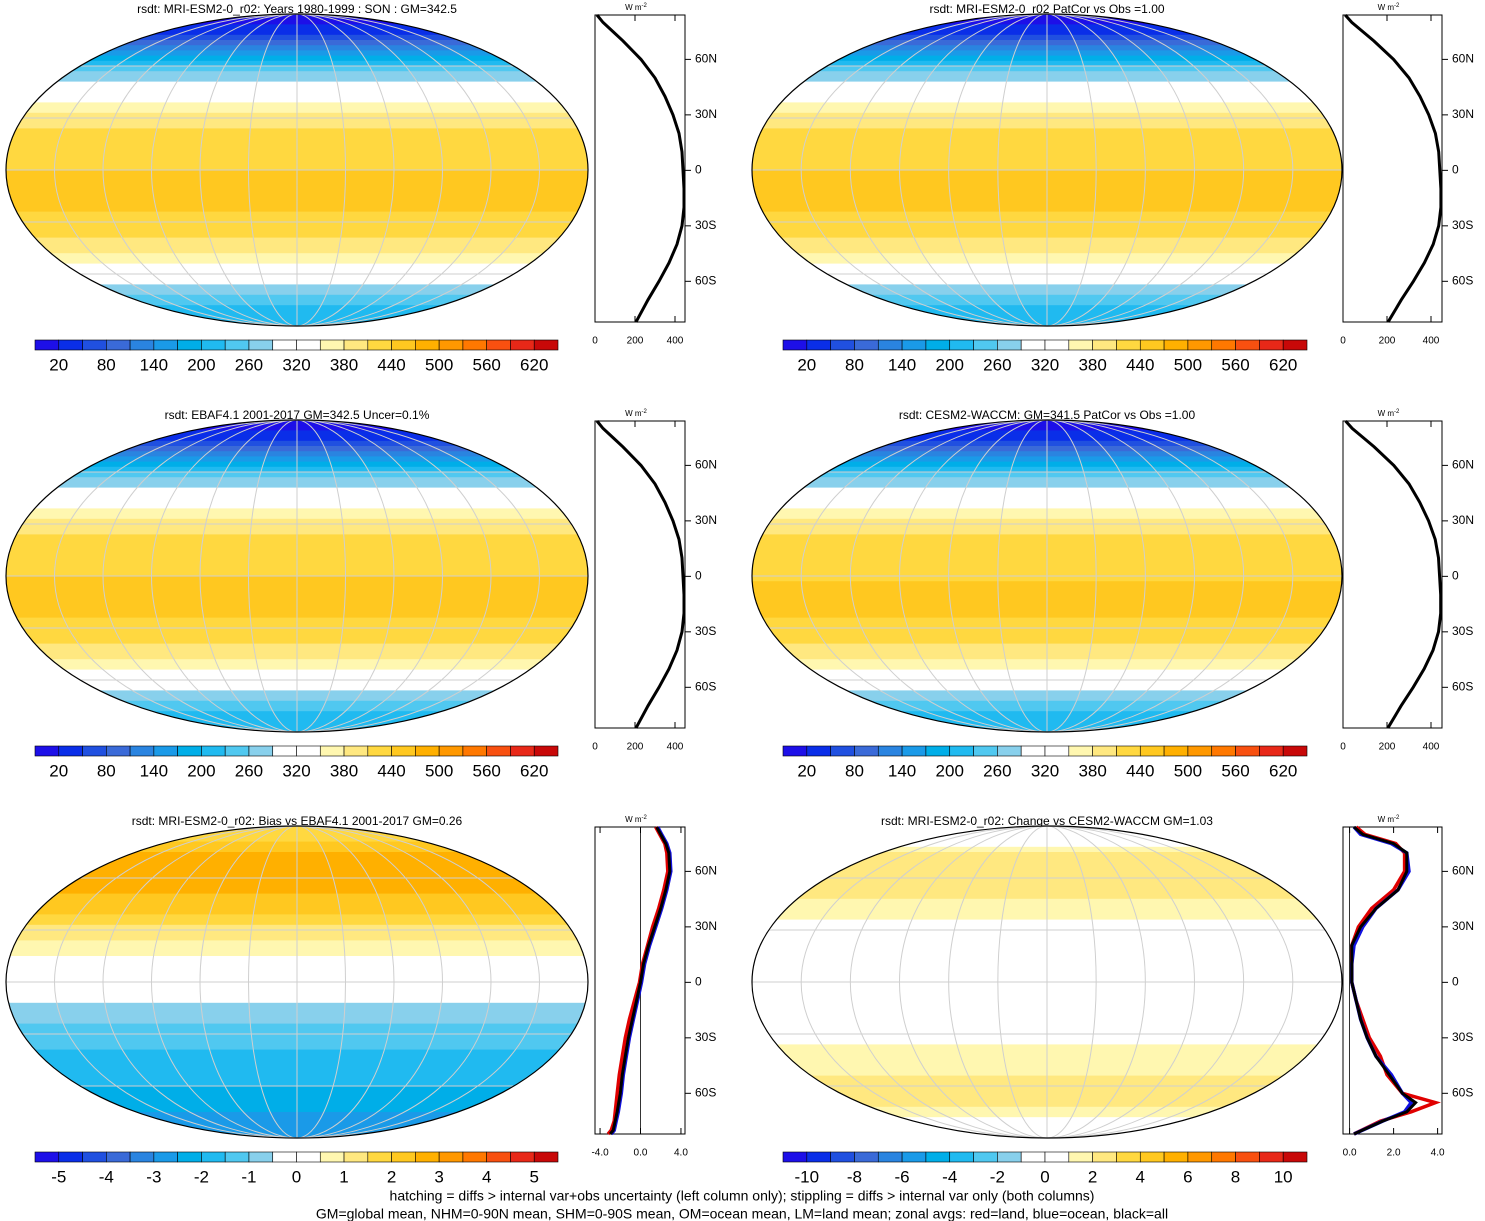  I want to click on colorbar-label: 8, so click(1235, 1176).